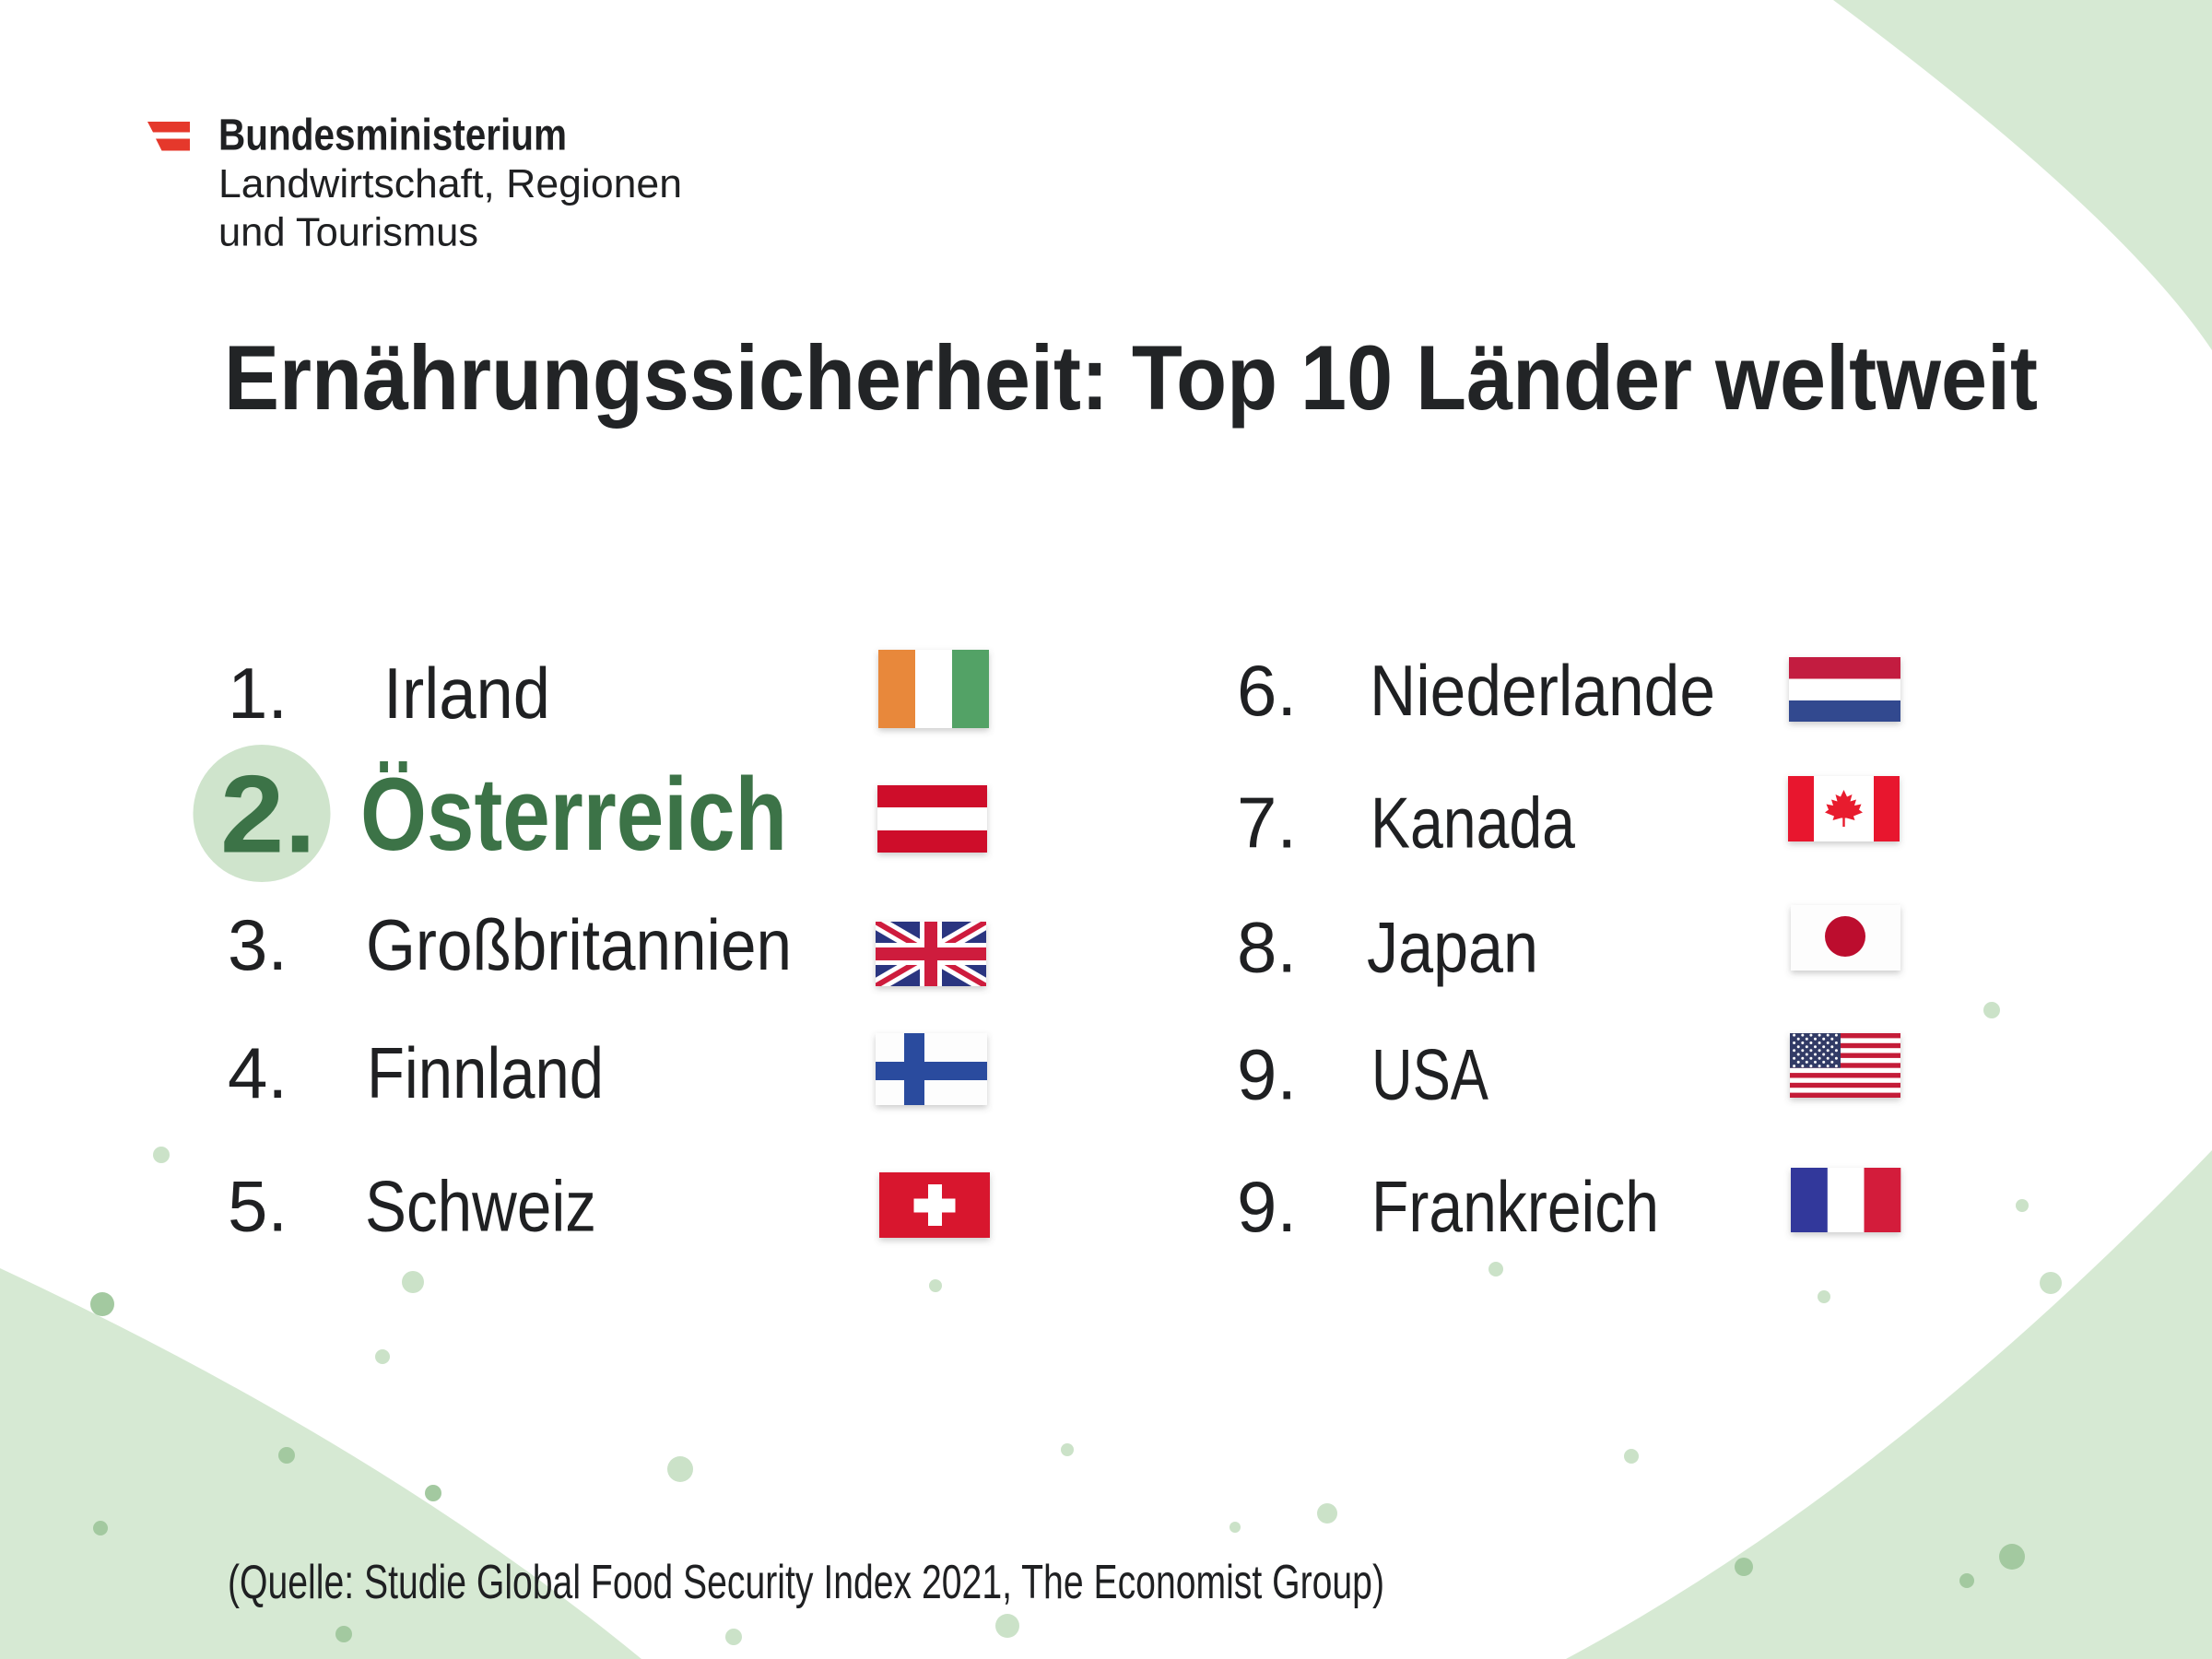 Image resolution: width=2212 pixels, height=1659 pixels. What do you see at coordinates (258, 1072) in the screenshot?
I see `svg-text: 4.` at bounding box center [258, 1072].